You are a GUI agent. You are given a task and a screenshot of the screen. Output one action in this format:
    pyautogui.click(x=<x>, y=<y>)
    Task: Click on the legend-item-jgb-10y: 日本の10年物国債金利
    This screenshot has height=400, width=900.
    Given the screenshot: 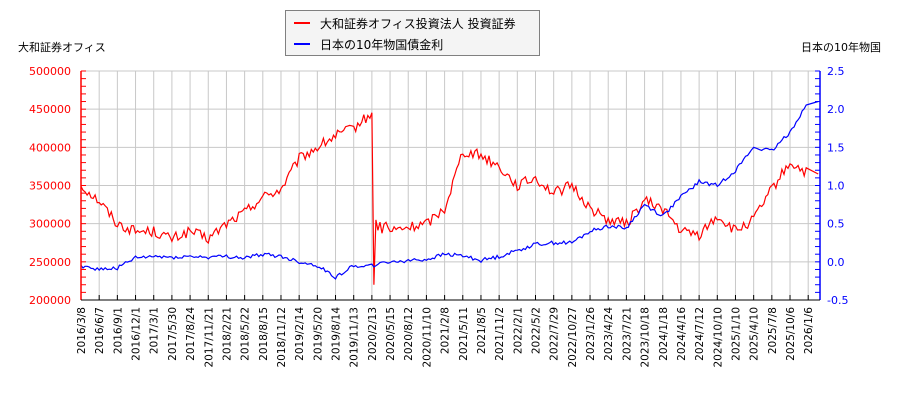 What is the action you would take?
    pyautogui.click(x=368, y=44)
    